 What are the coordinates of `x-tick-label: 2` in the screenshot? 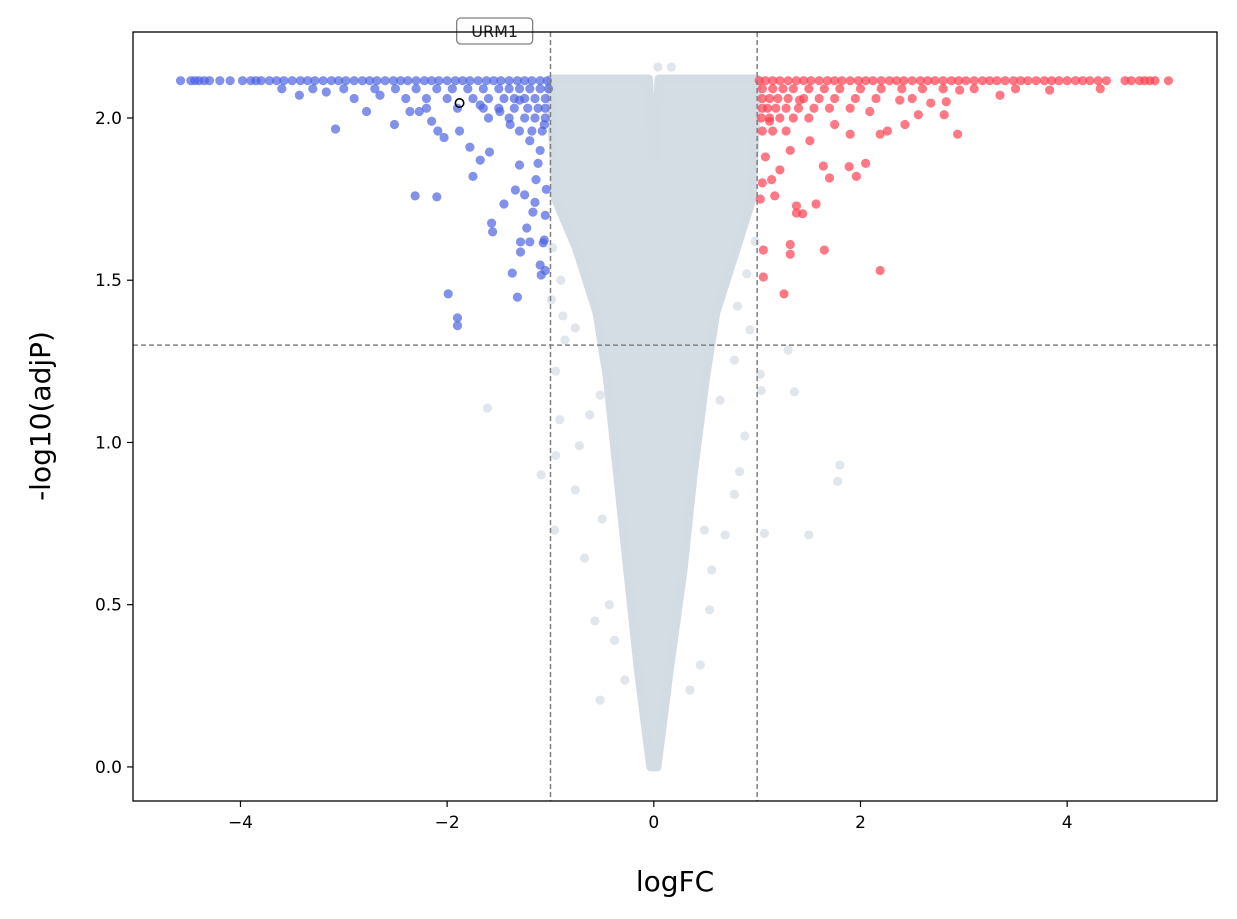 It's located at (860, 823).